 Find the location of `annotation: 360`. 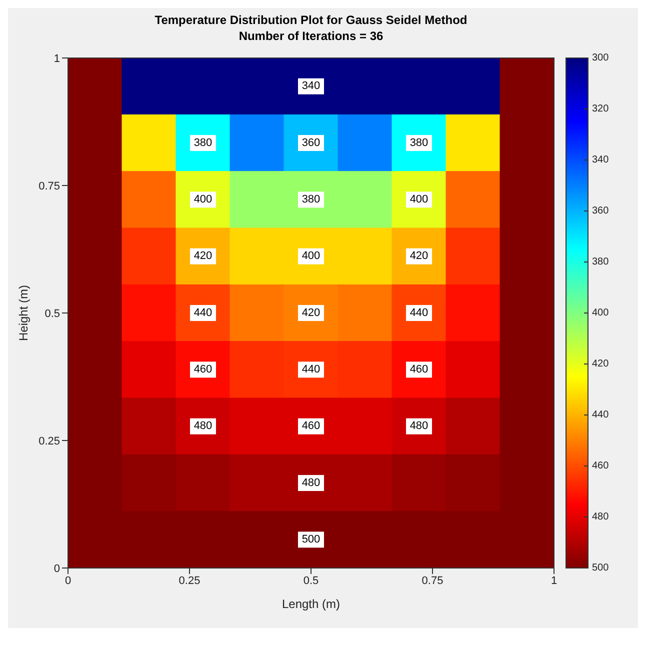

annotation: 360 is located at coordinates (311, 142).